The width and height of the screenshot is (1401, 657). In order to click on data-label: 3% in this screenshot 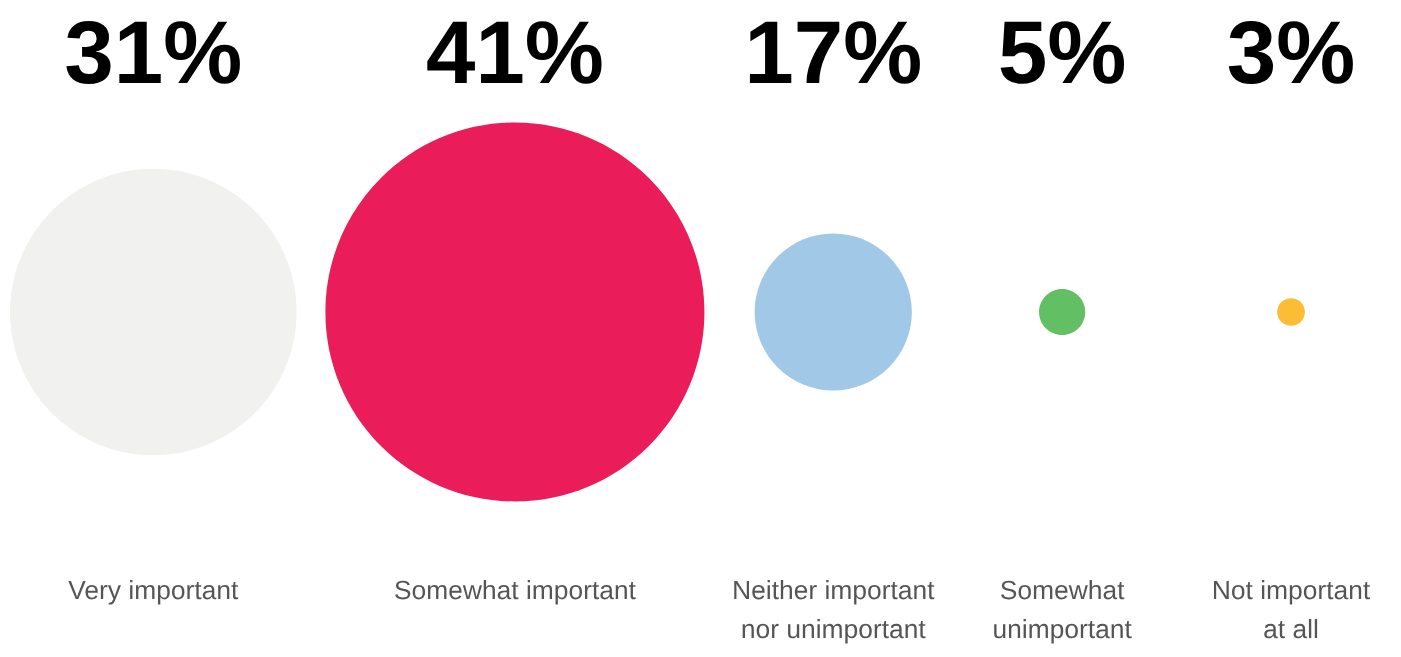, I will do `click(1290, 52)`.